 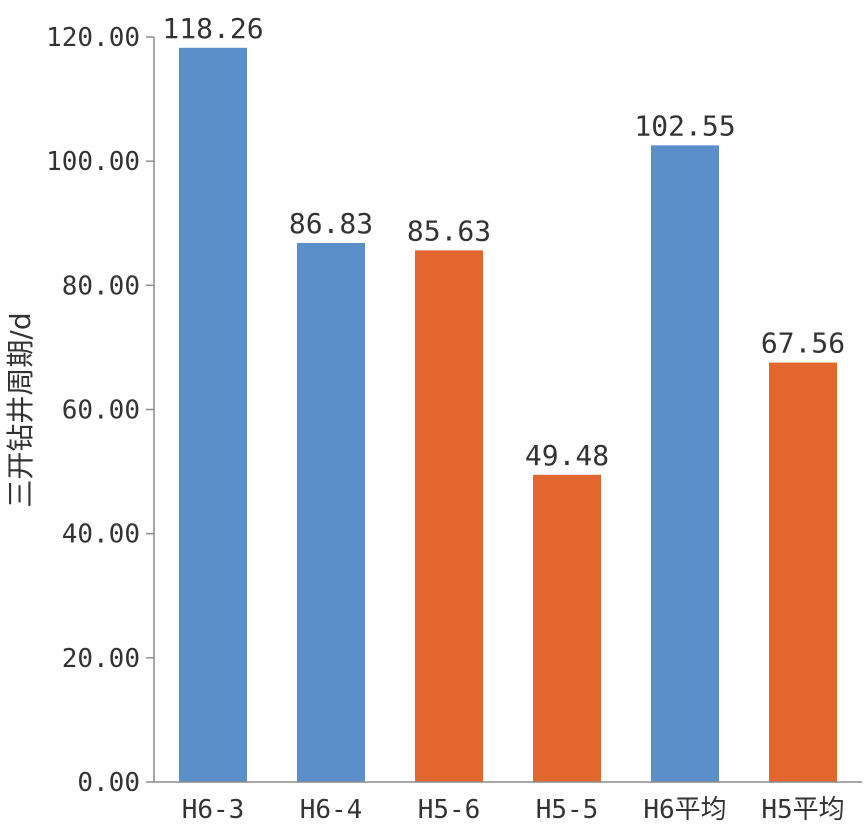 What do you see at coordinates (567, 455) in the screenshot?
I see `data-label: 49.48` at bounding box center [567, 455].